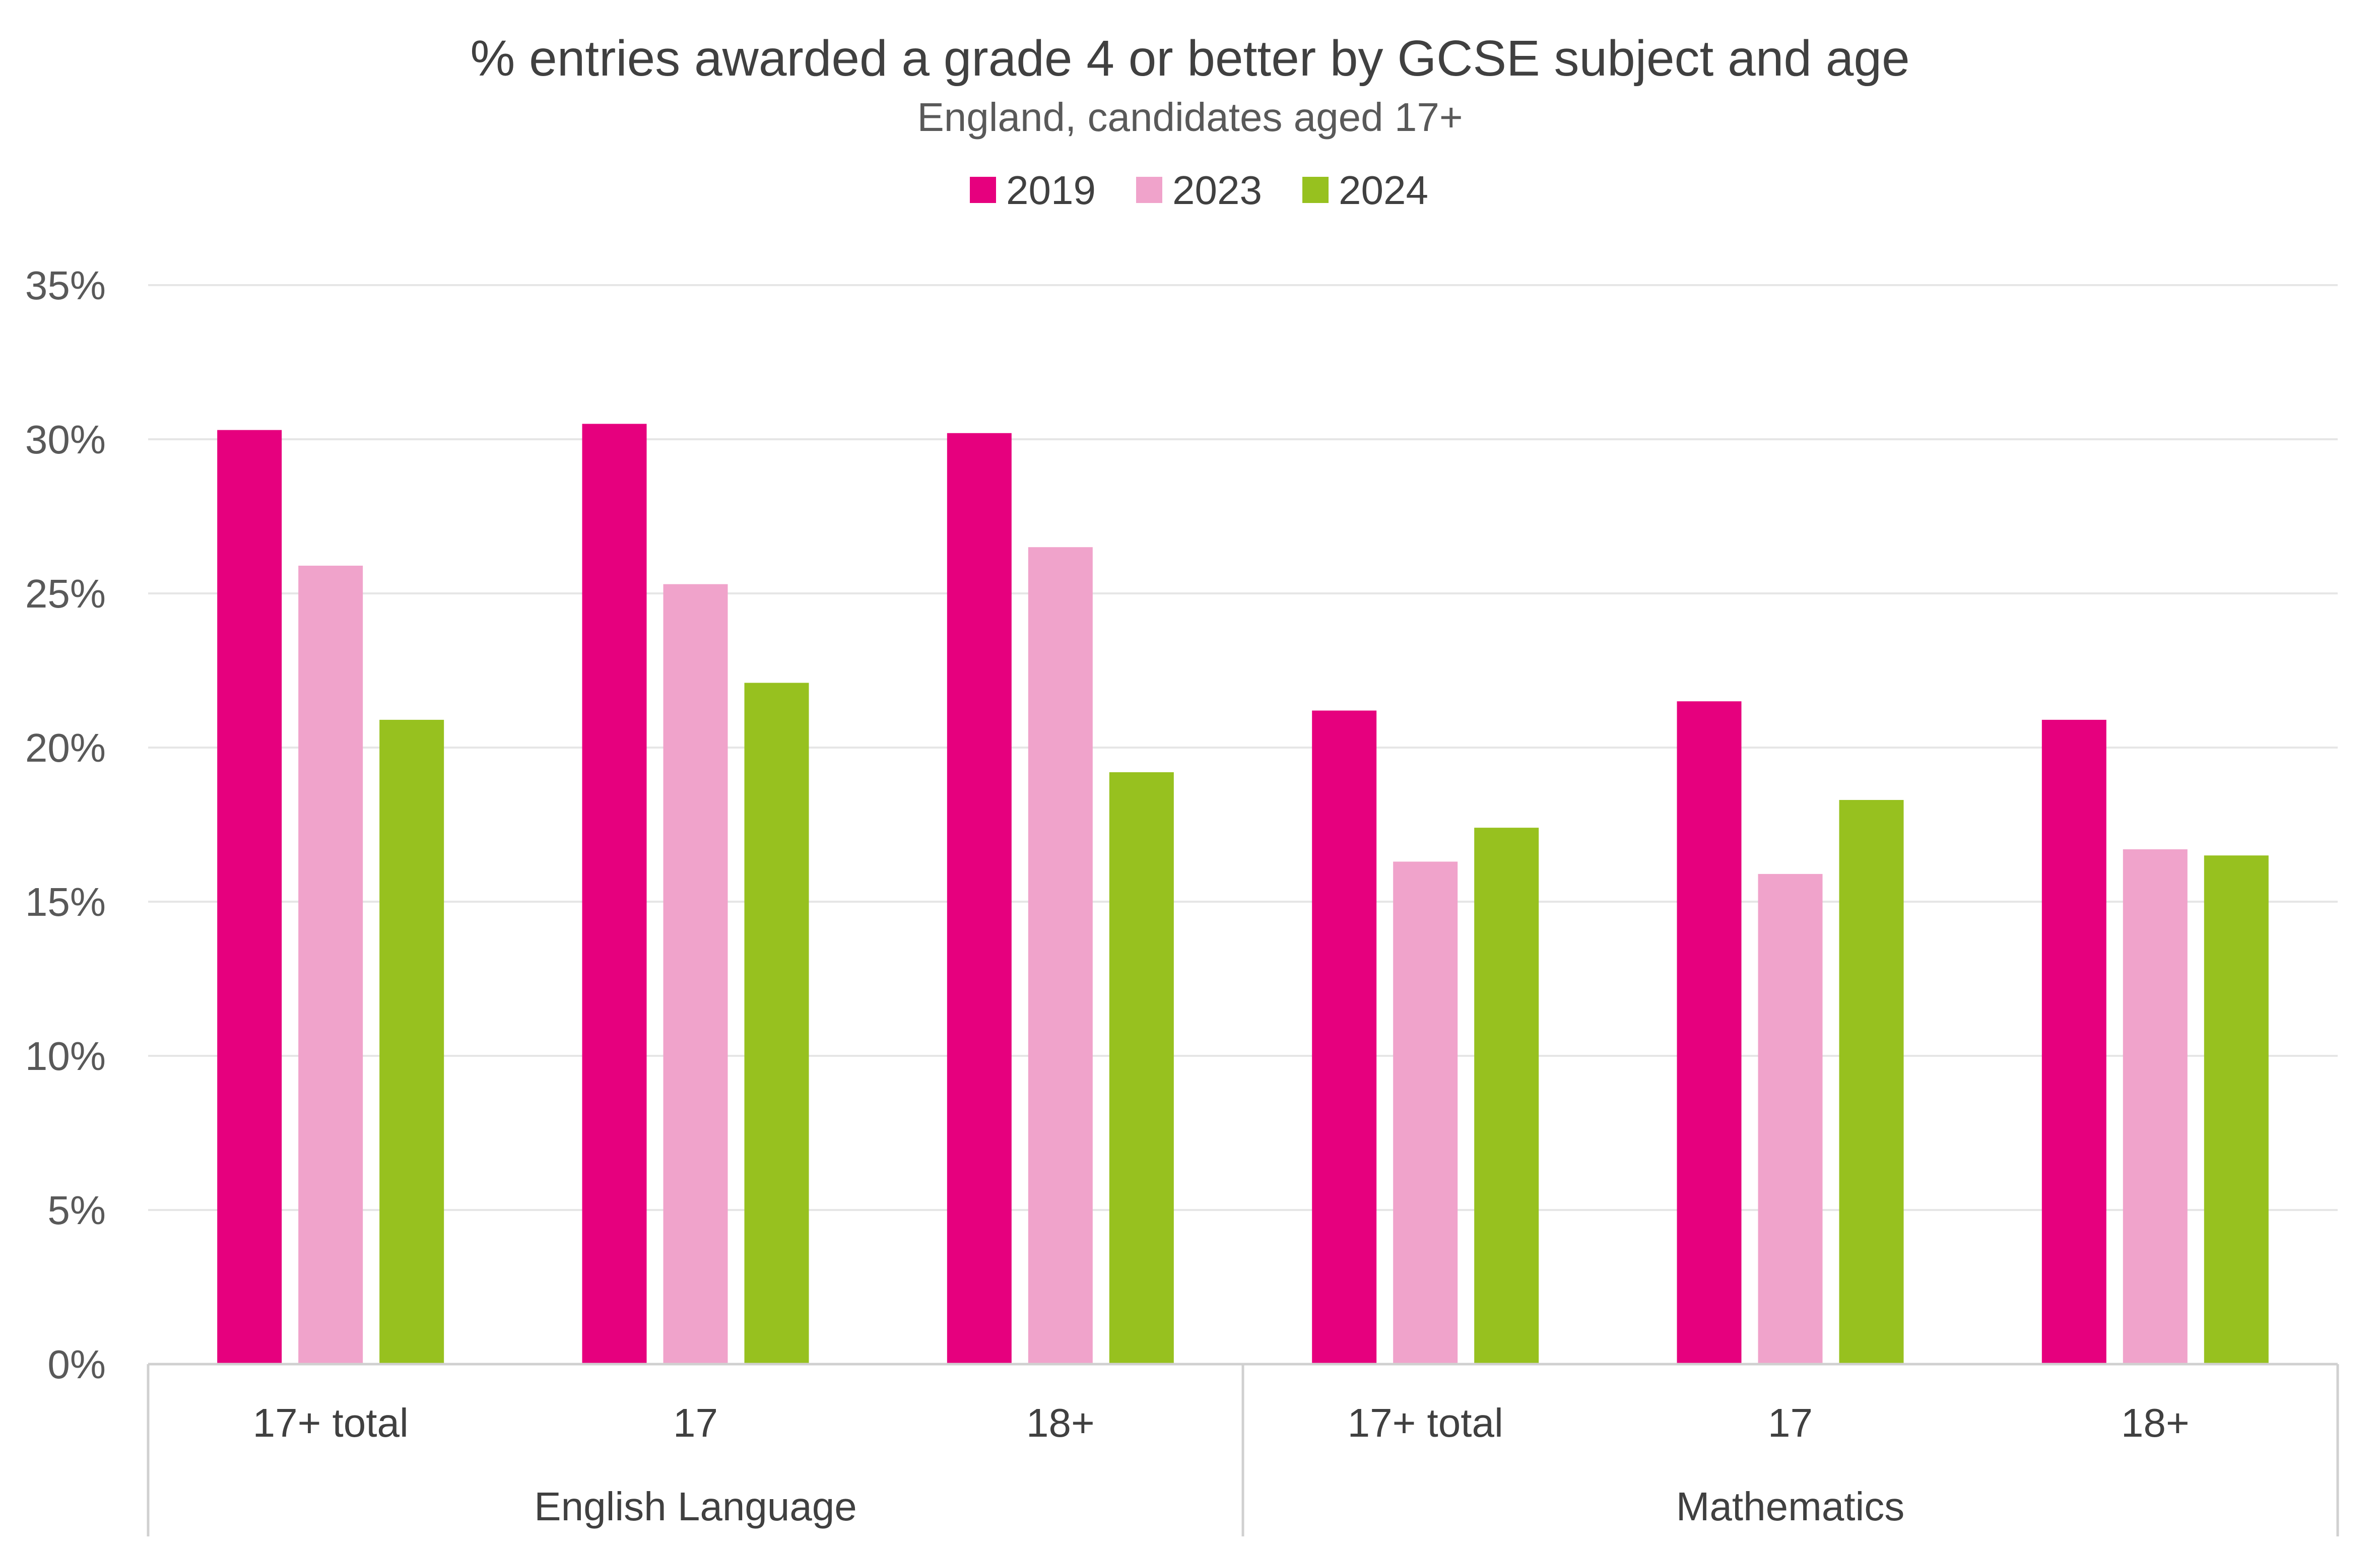  Describe the element at coordinates (1790, 1506) in the screenshot. I see `group-label: Mathematics` at that location.